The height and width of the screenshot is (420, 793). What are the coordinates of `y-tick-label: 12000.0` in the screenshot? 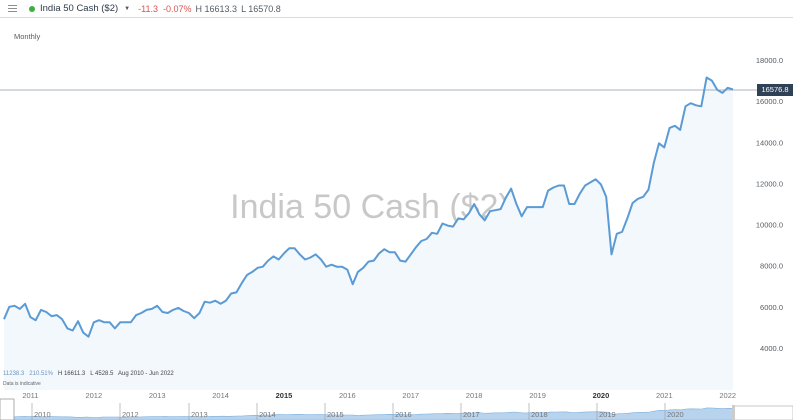 It's located at (769, 183).